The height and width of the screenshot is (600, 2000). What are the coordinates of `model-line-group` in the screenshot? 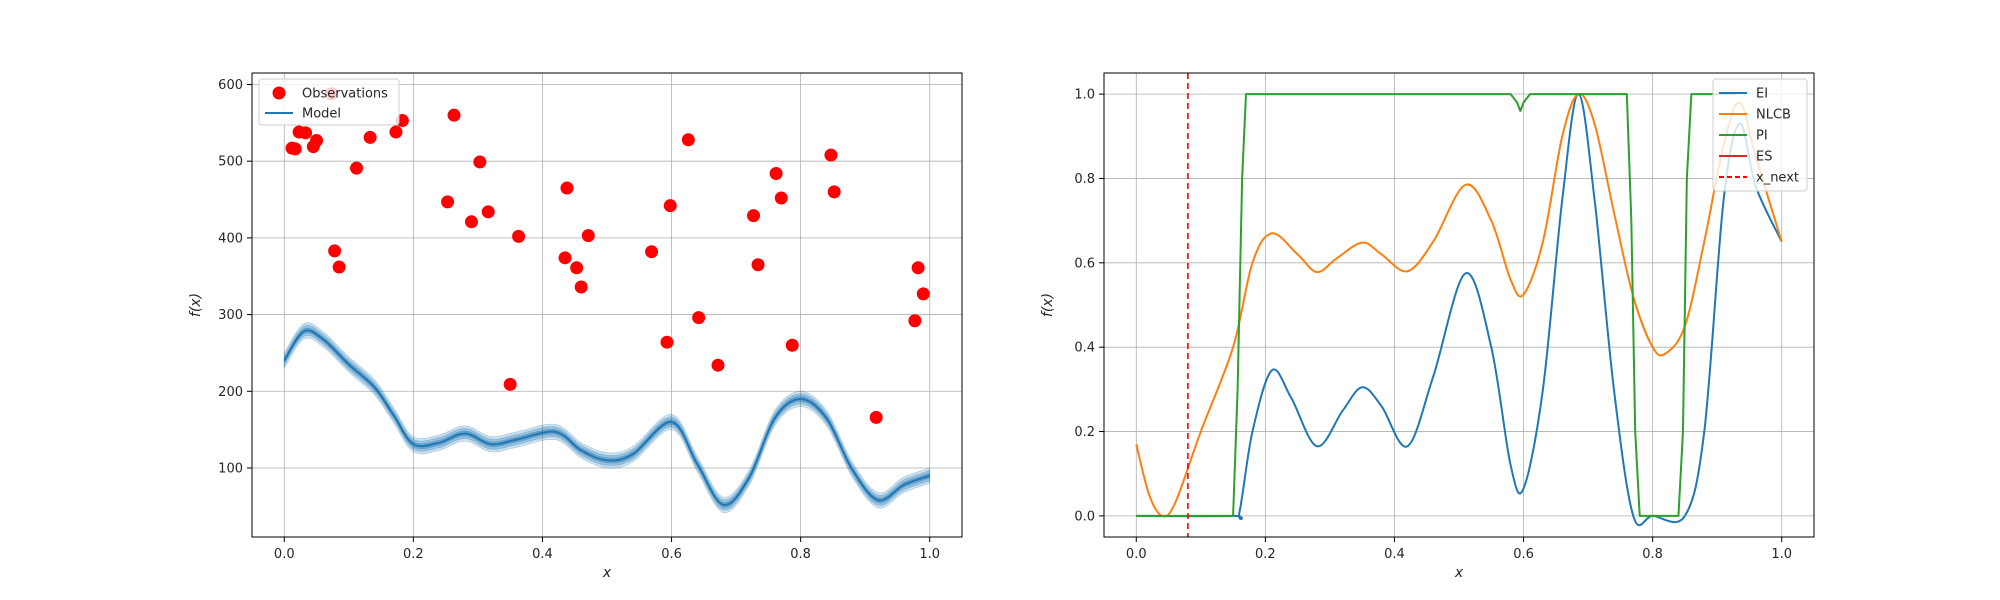 It's located at (607, 417).